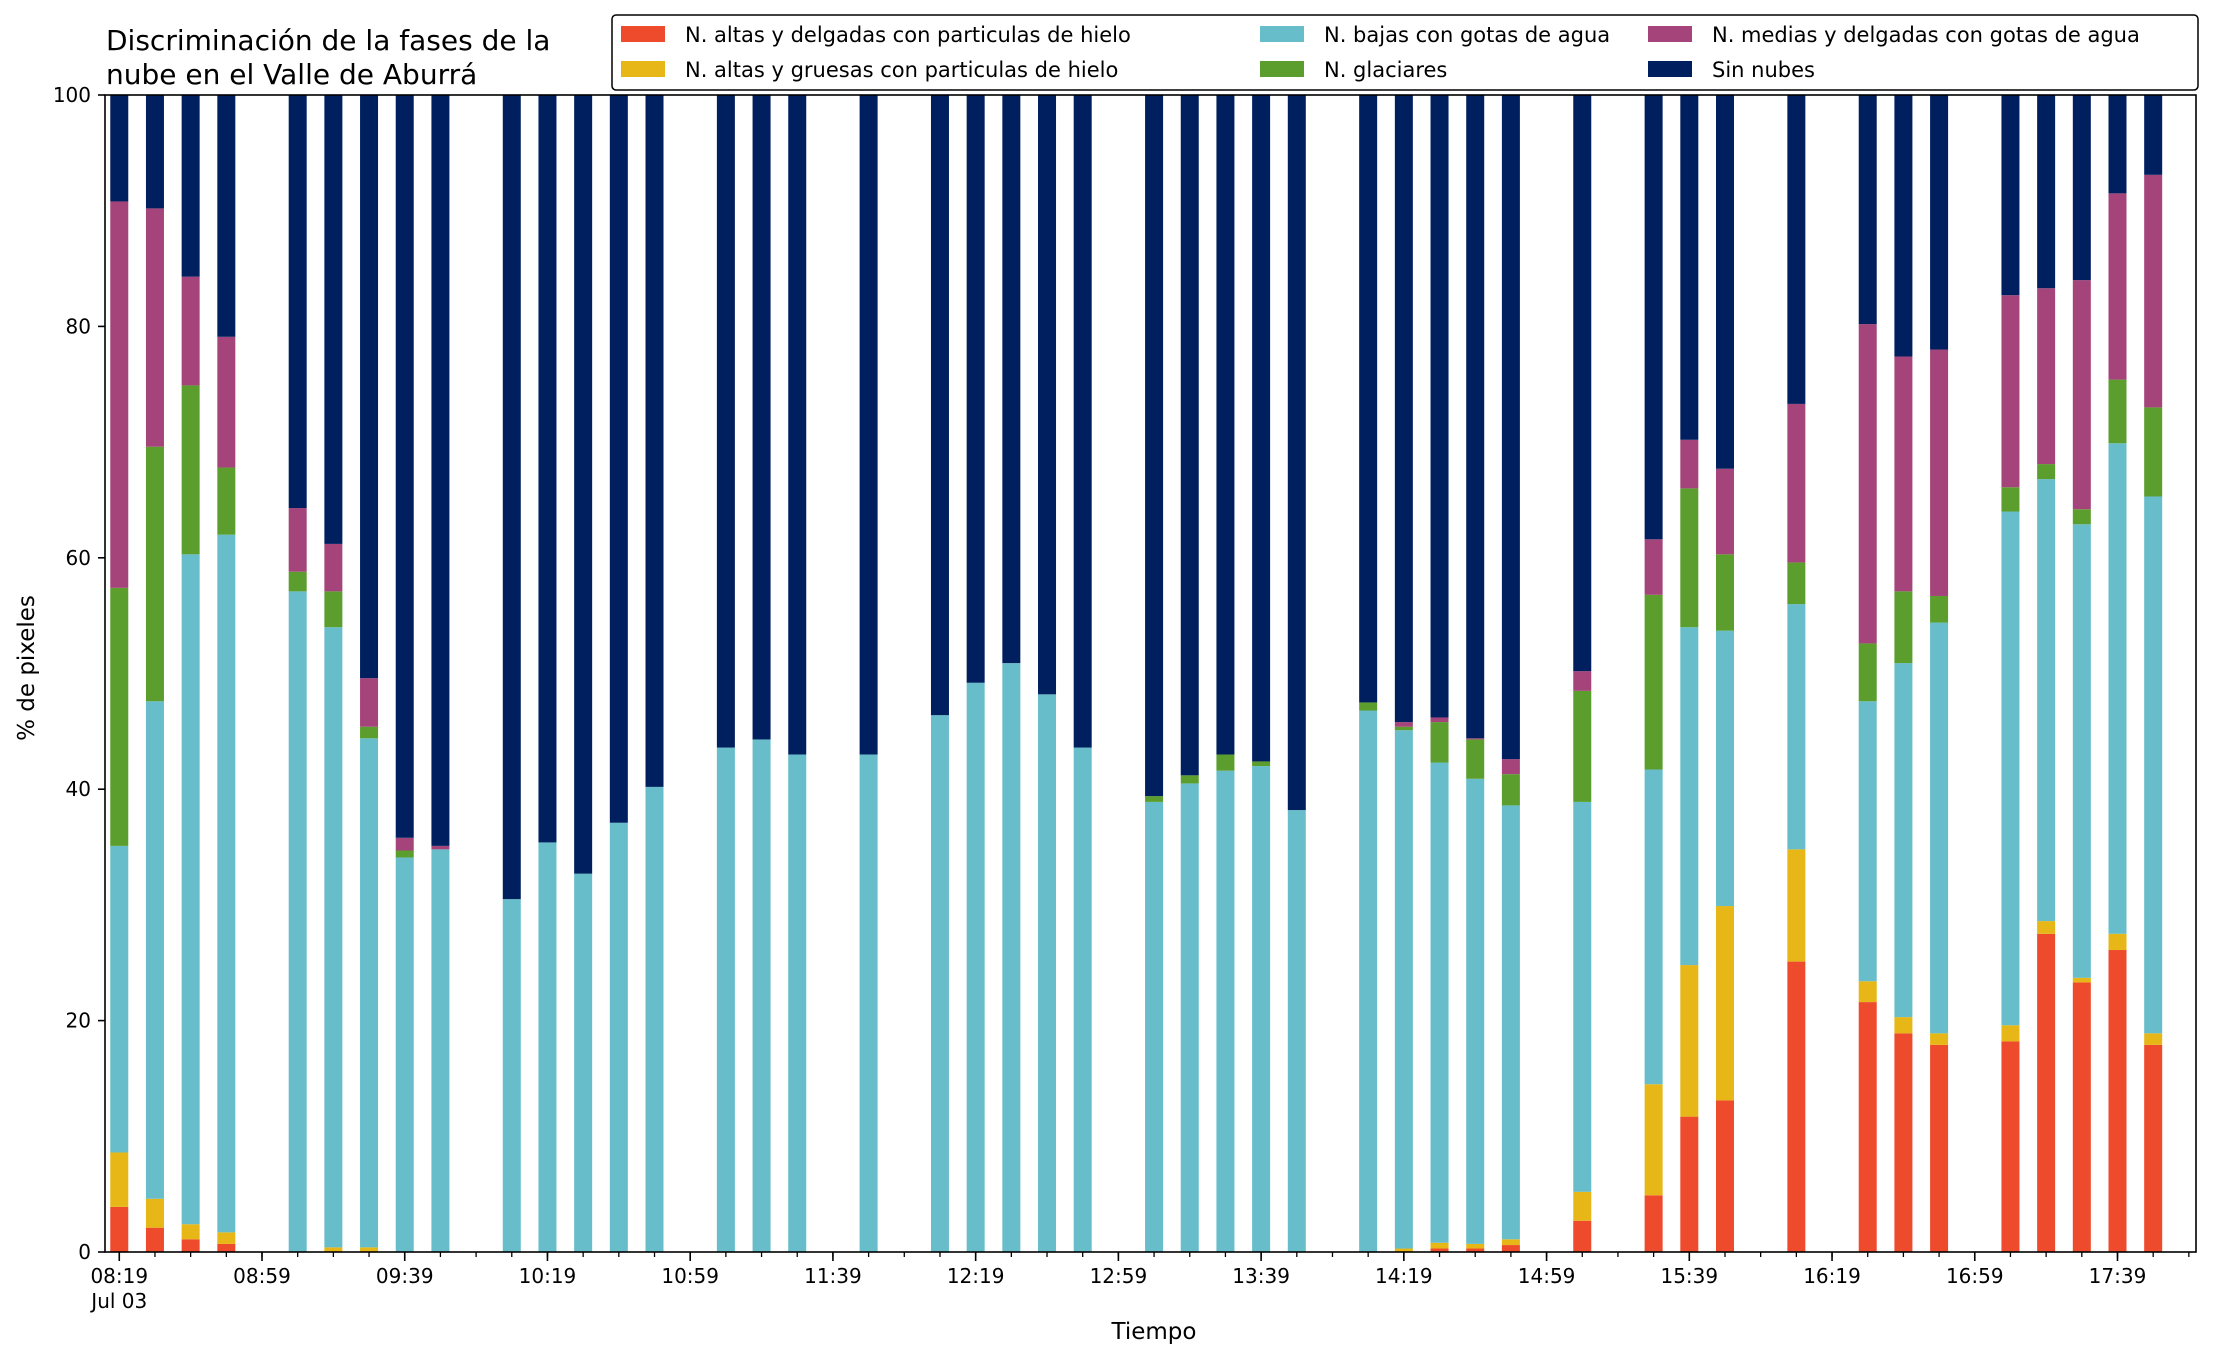  What do you see at coordinates (405, 1276) in the screenshot?
I see `x-tick-label-2: 09:39` at bounding box center [405, 1276].